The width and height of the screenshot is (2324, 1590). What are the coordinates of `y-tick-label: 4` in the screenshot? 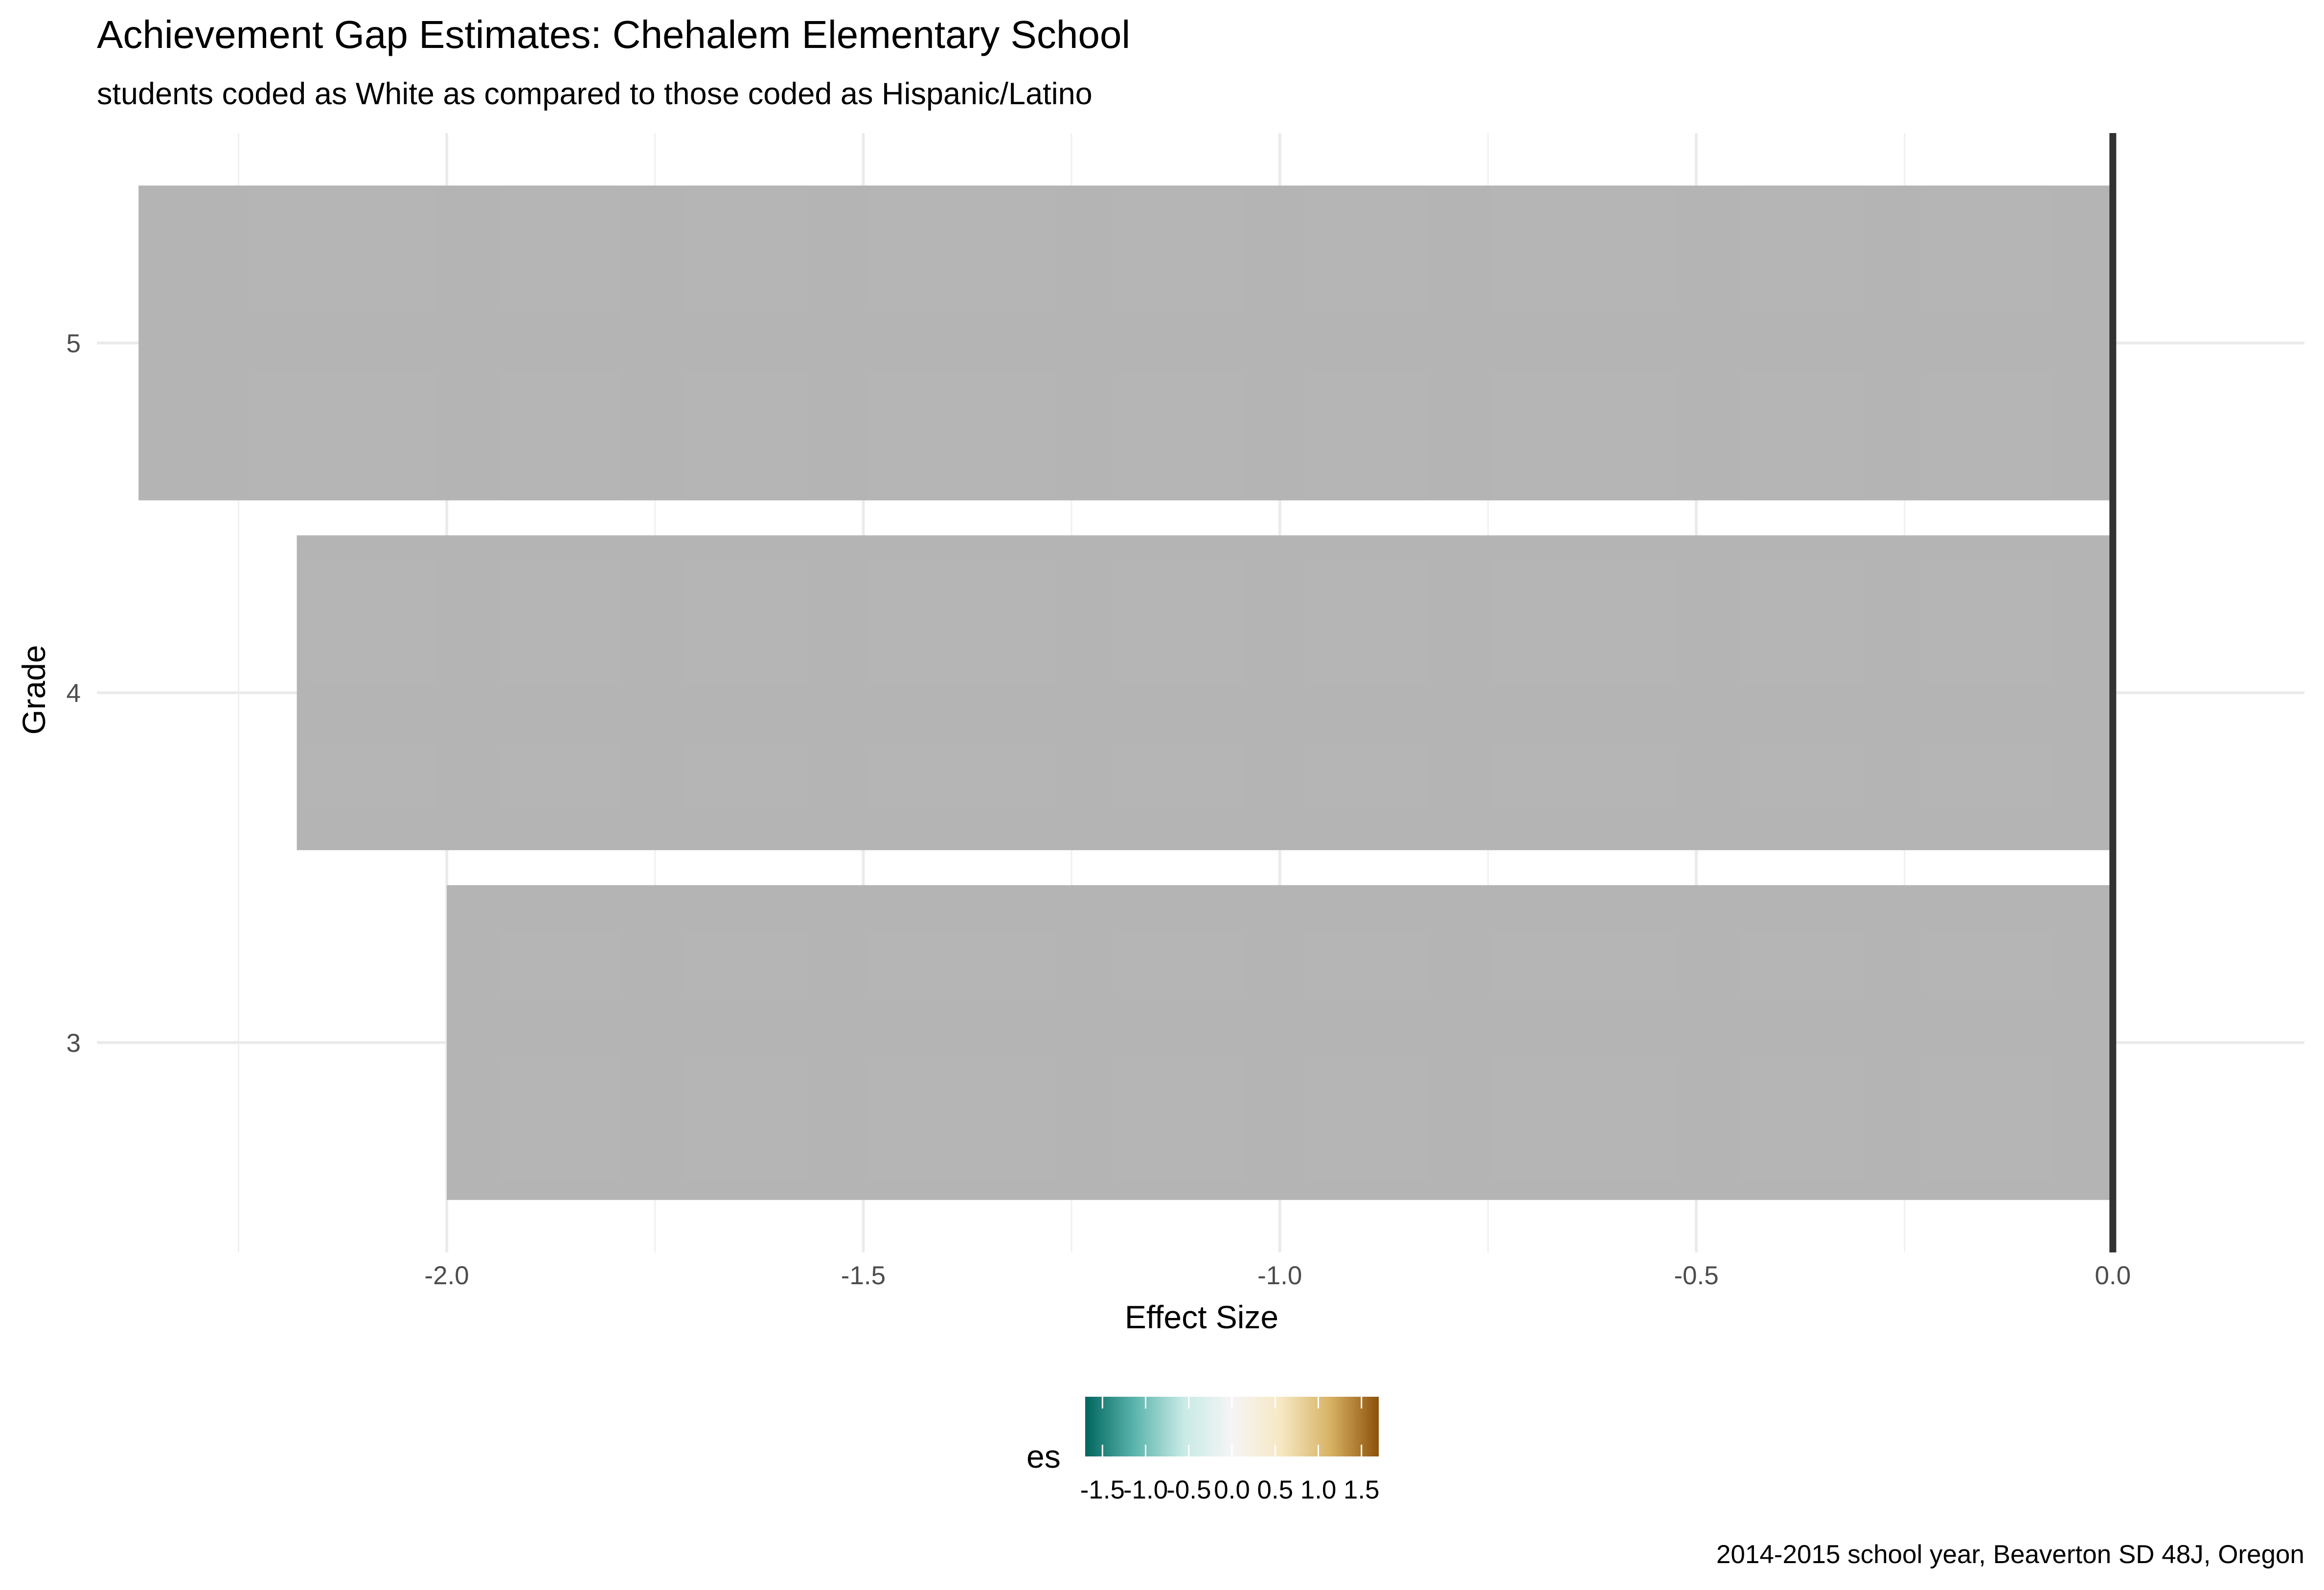 It's located at (74, 693).